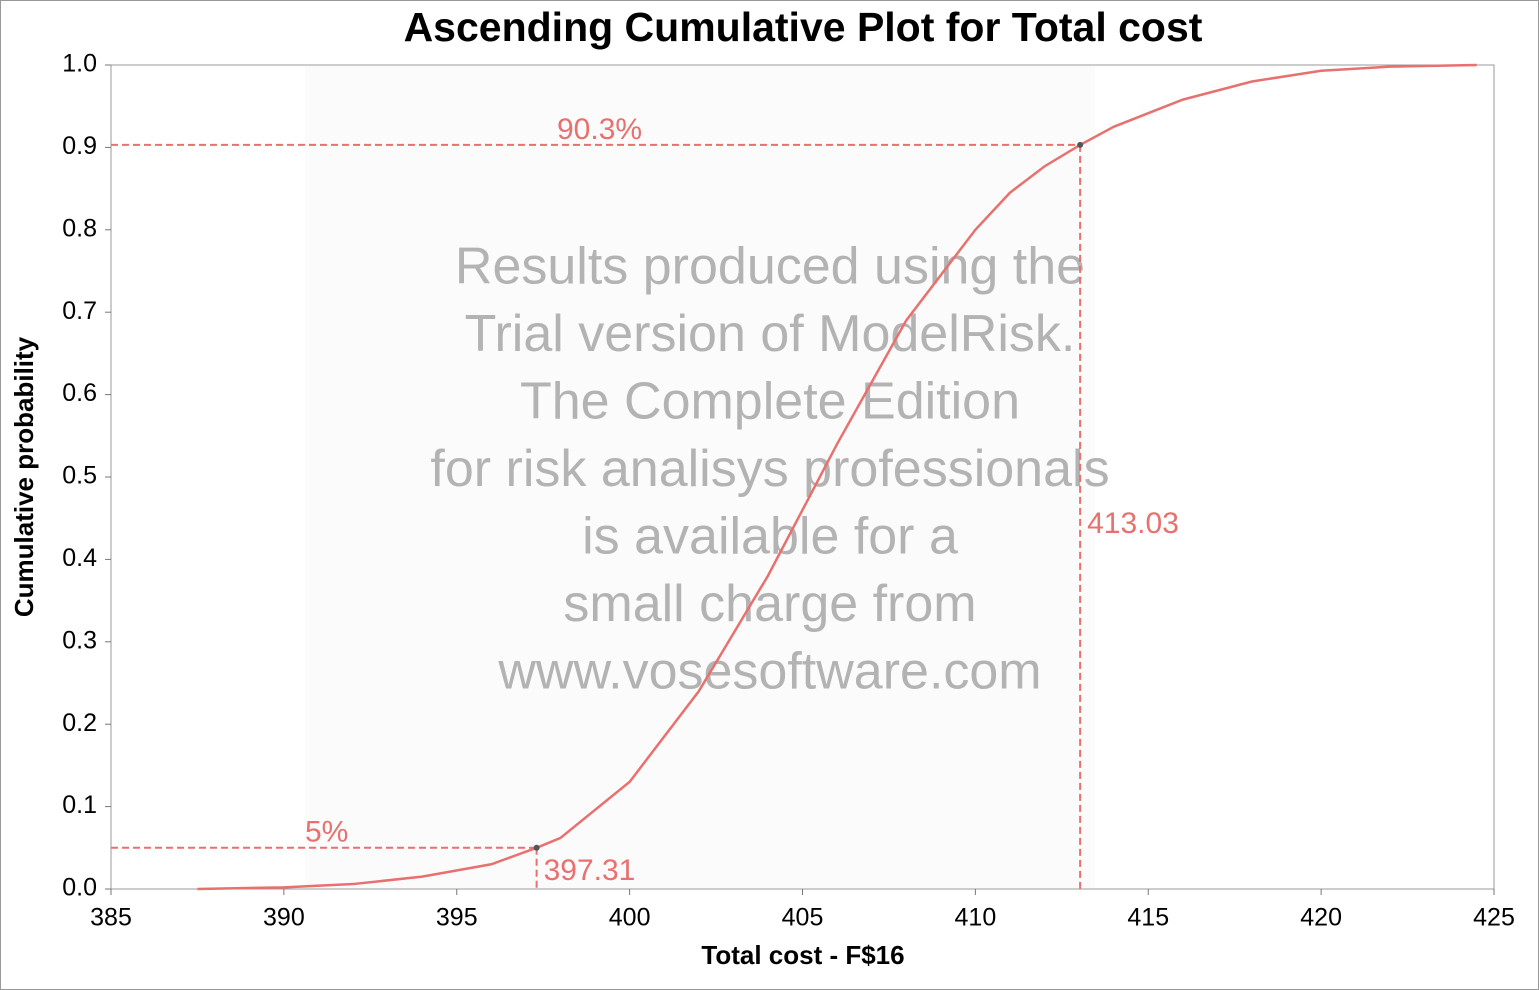  I want to click on watermark-text: Trial version of ModelRisk., so click(770, 334).